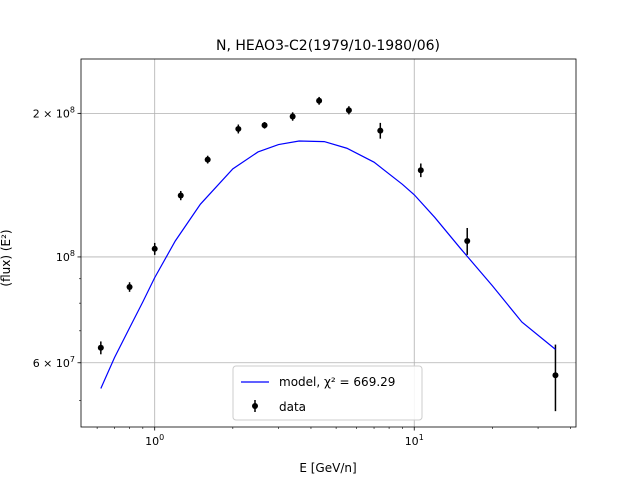  What do you see at coordinates (337, 382) in the screenshot?
I see `legend-model-label: model, χ² = 669.29` at bounding box center [337, 382].